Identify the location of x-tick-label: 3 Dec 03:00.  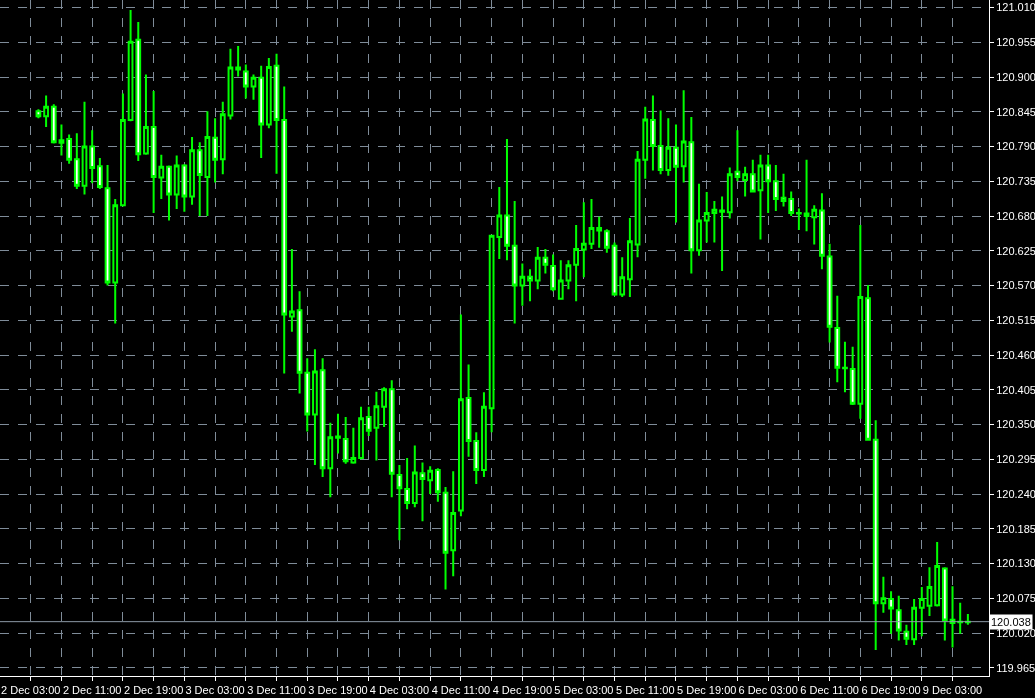
(215, 690).